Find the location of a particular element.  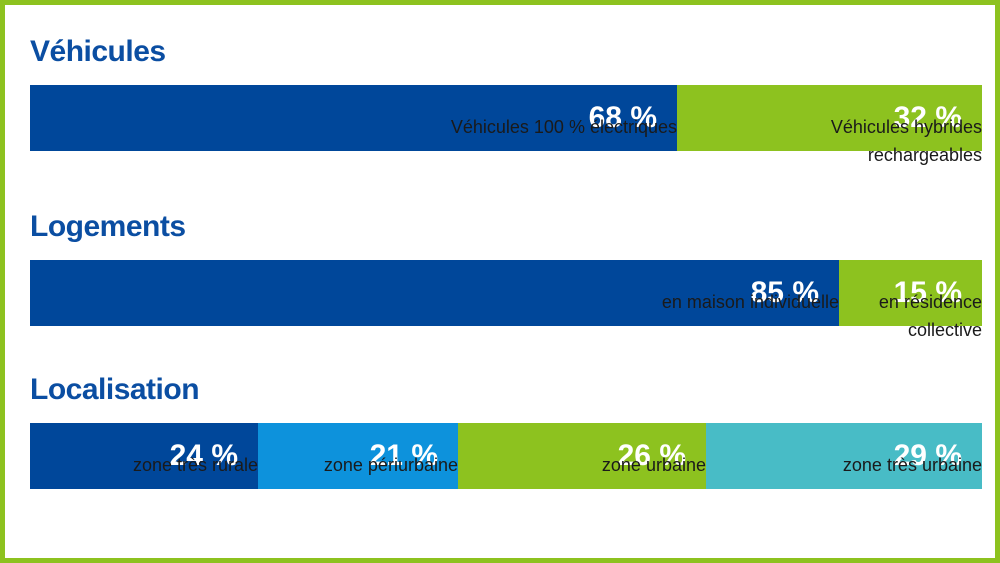

segment-value-label: 68 % is located at coordinates (622, 117).